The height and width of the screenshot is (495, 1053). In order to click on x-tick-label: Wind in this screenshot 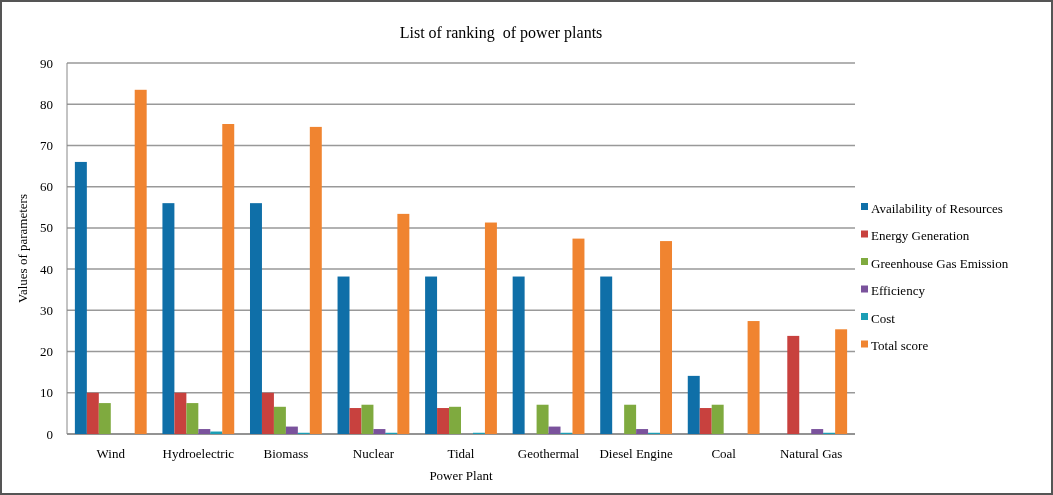, I will do `click(111, 453)`.